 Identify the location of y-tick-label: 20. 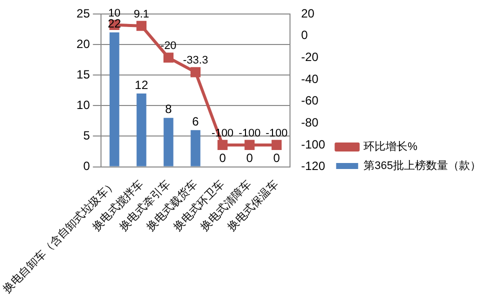
(83, 43).